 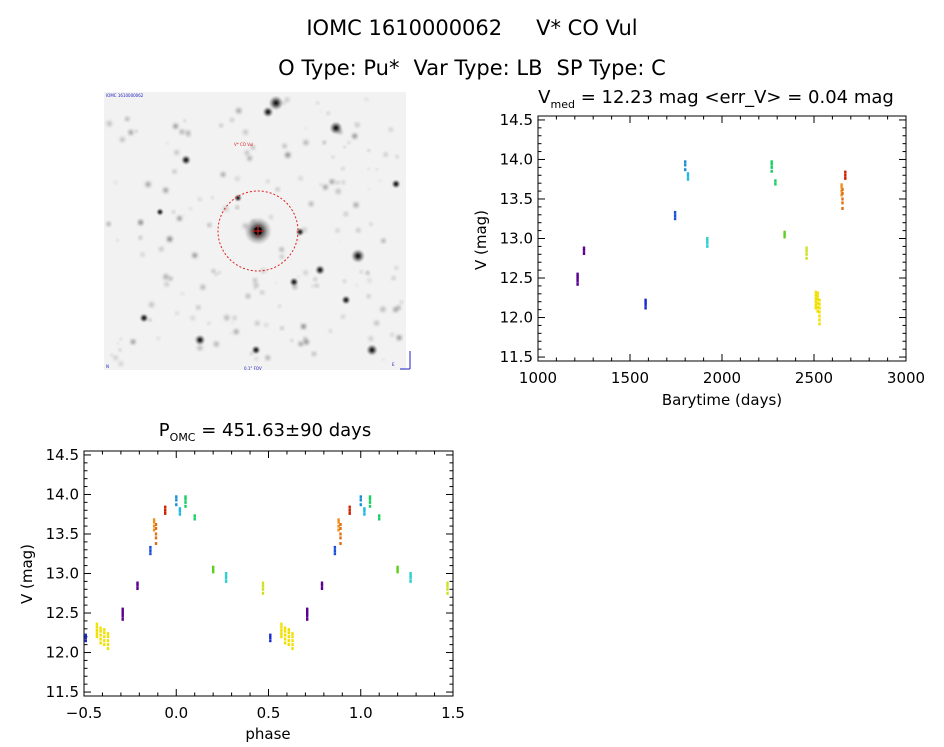 I want to click on header-line-2: O Type: Pu* Var Type: LB SP Type: C, so click(x=472, y=68).